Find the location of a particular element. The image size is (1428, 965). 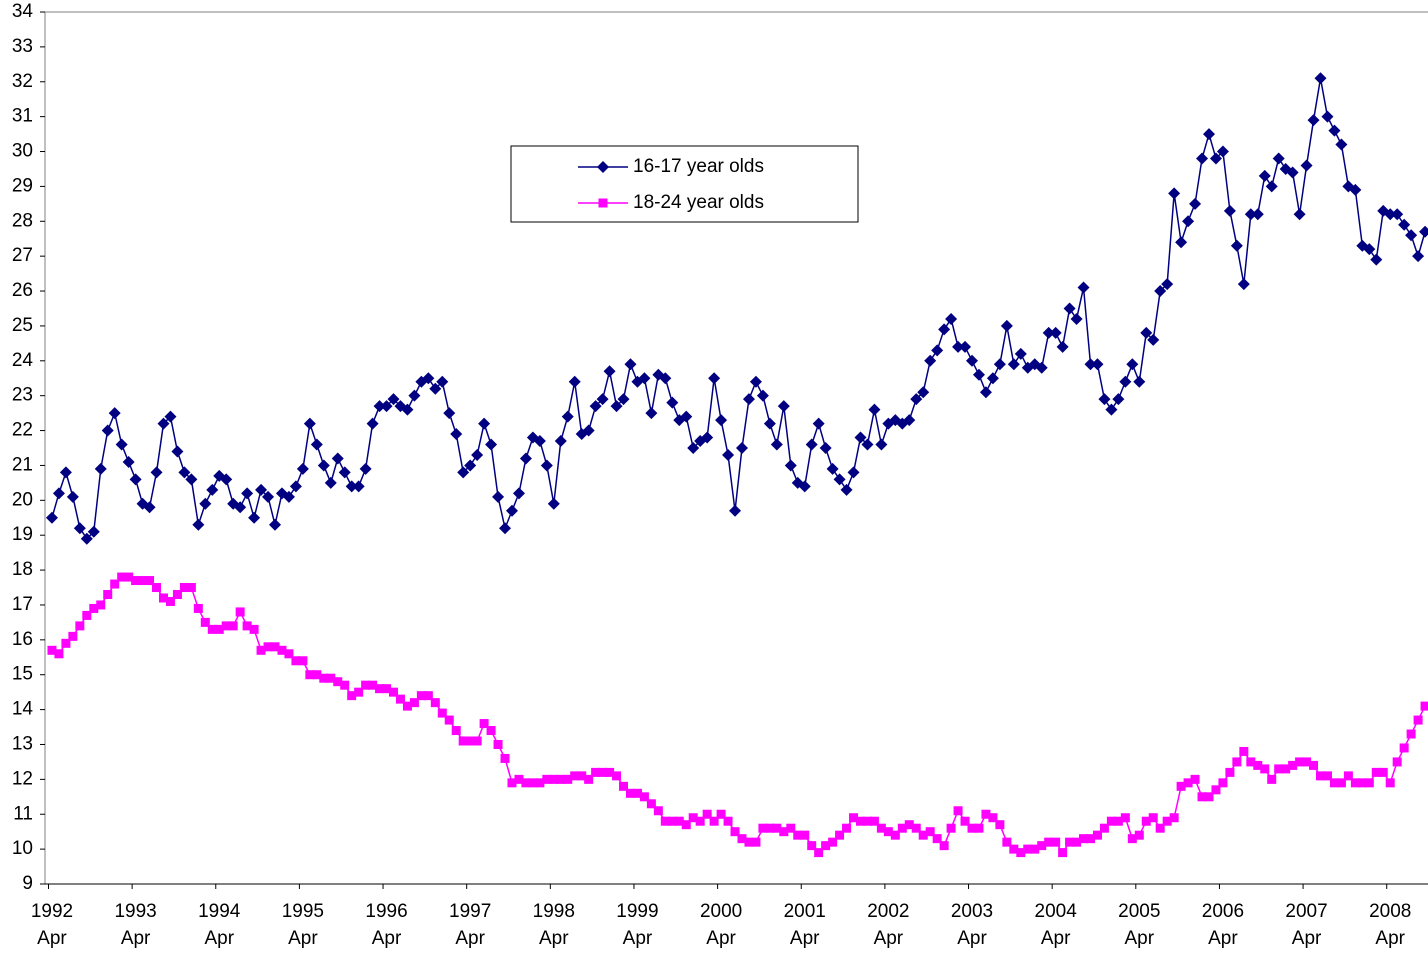

y-tick-label: 32 is located at coordinates (22, 81).